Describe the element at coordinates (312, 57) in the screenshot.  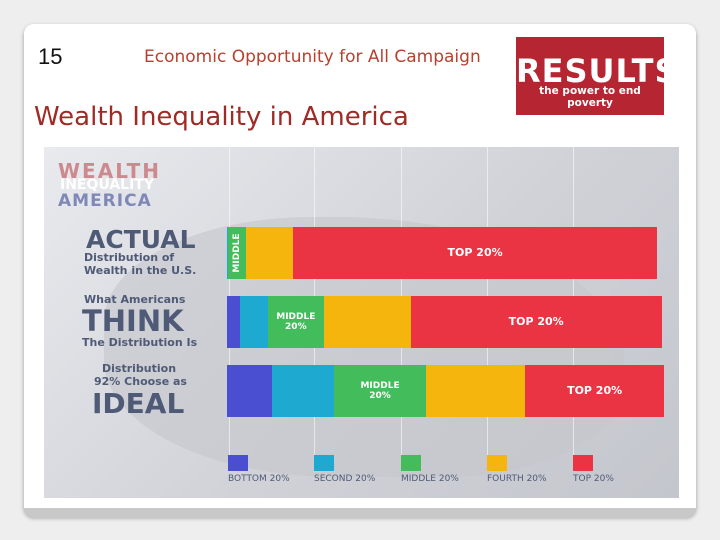
I see `campaign-title: Economic Opportunity for All Campaign` at that location.